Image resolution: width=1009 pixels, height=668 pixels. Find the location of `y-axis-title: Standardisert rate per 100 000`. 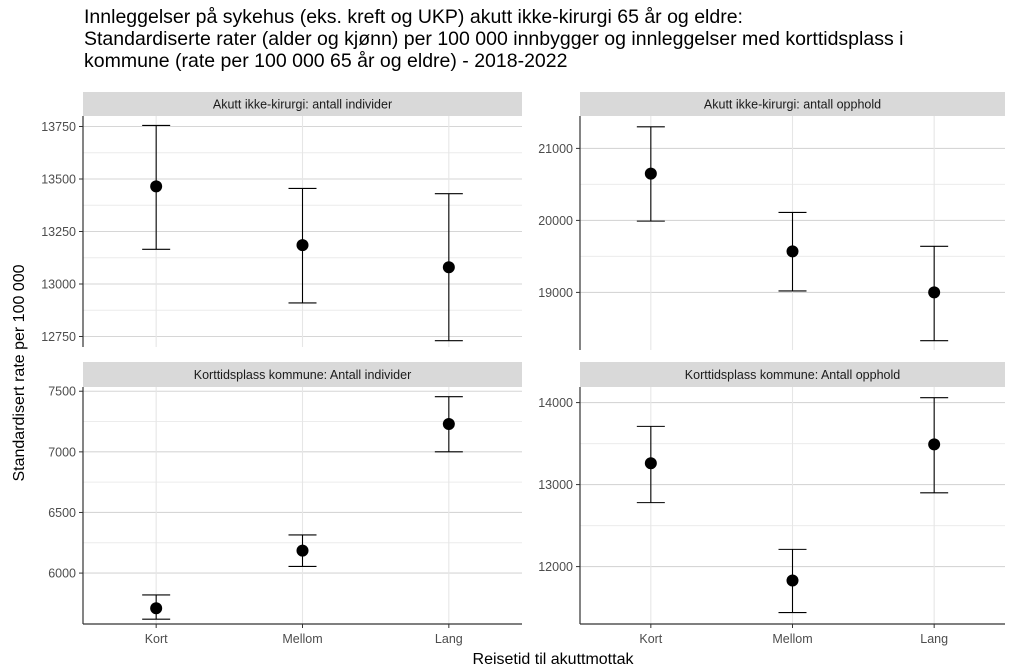

y-axis-title: Standardisert rate per 100 000 is located at coordinates (19, 372).